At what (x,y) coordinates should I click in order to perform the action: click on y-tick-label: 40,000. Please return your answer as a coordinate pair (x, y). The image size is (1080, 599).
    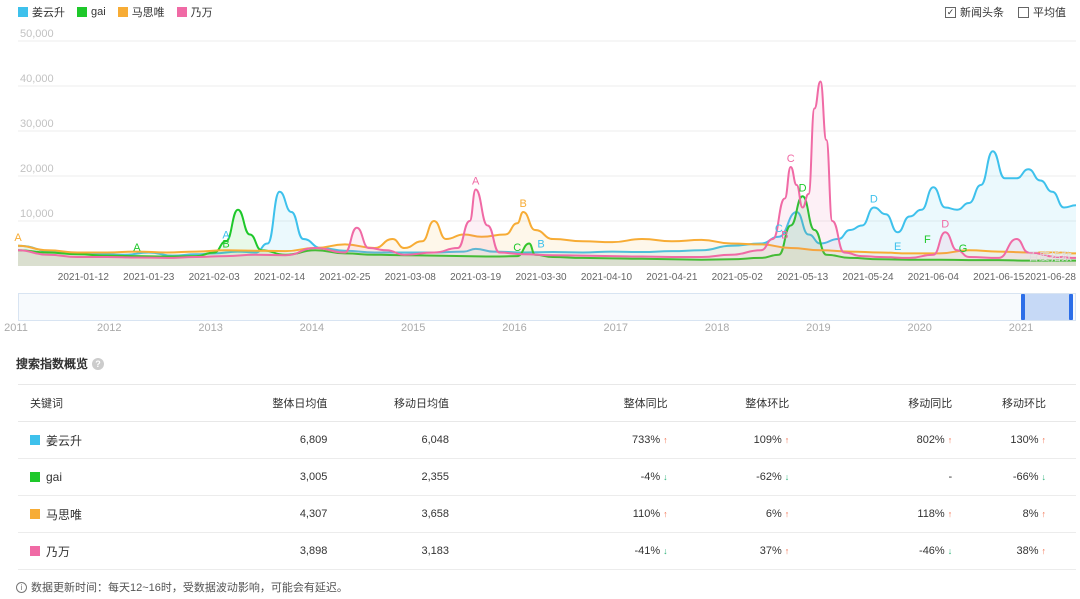
    Looking at the image, I should click on (37, 79).